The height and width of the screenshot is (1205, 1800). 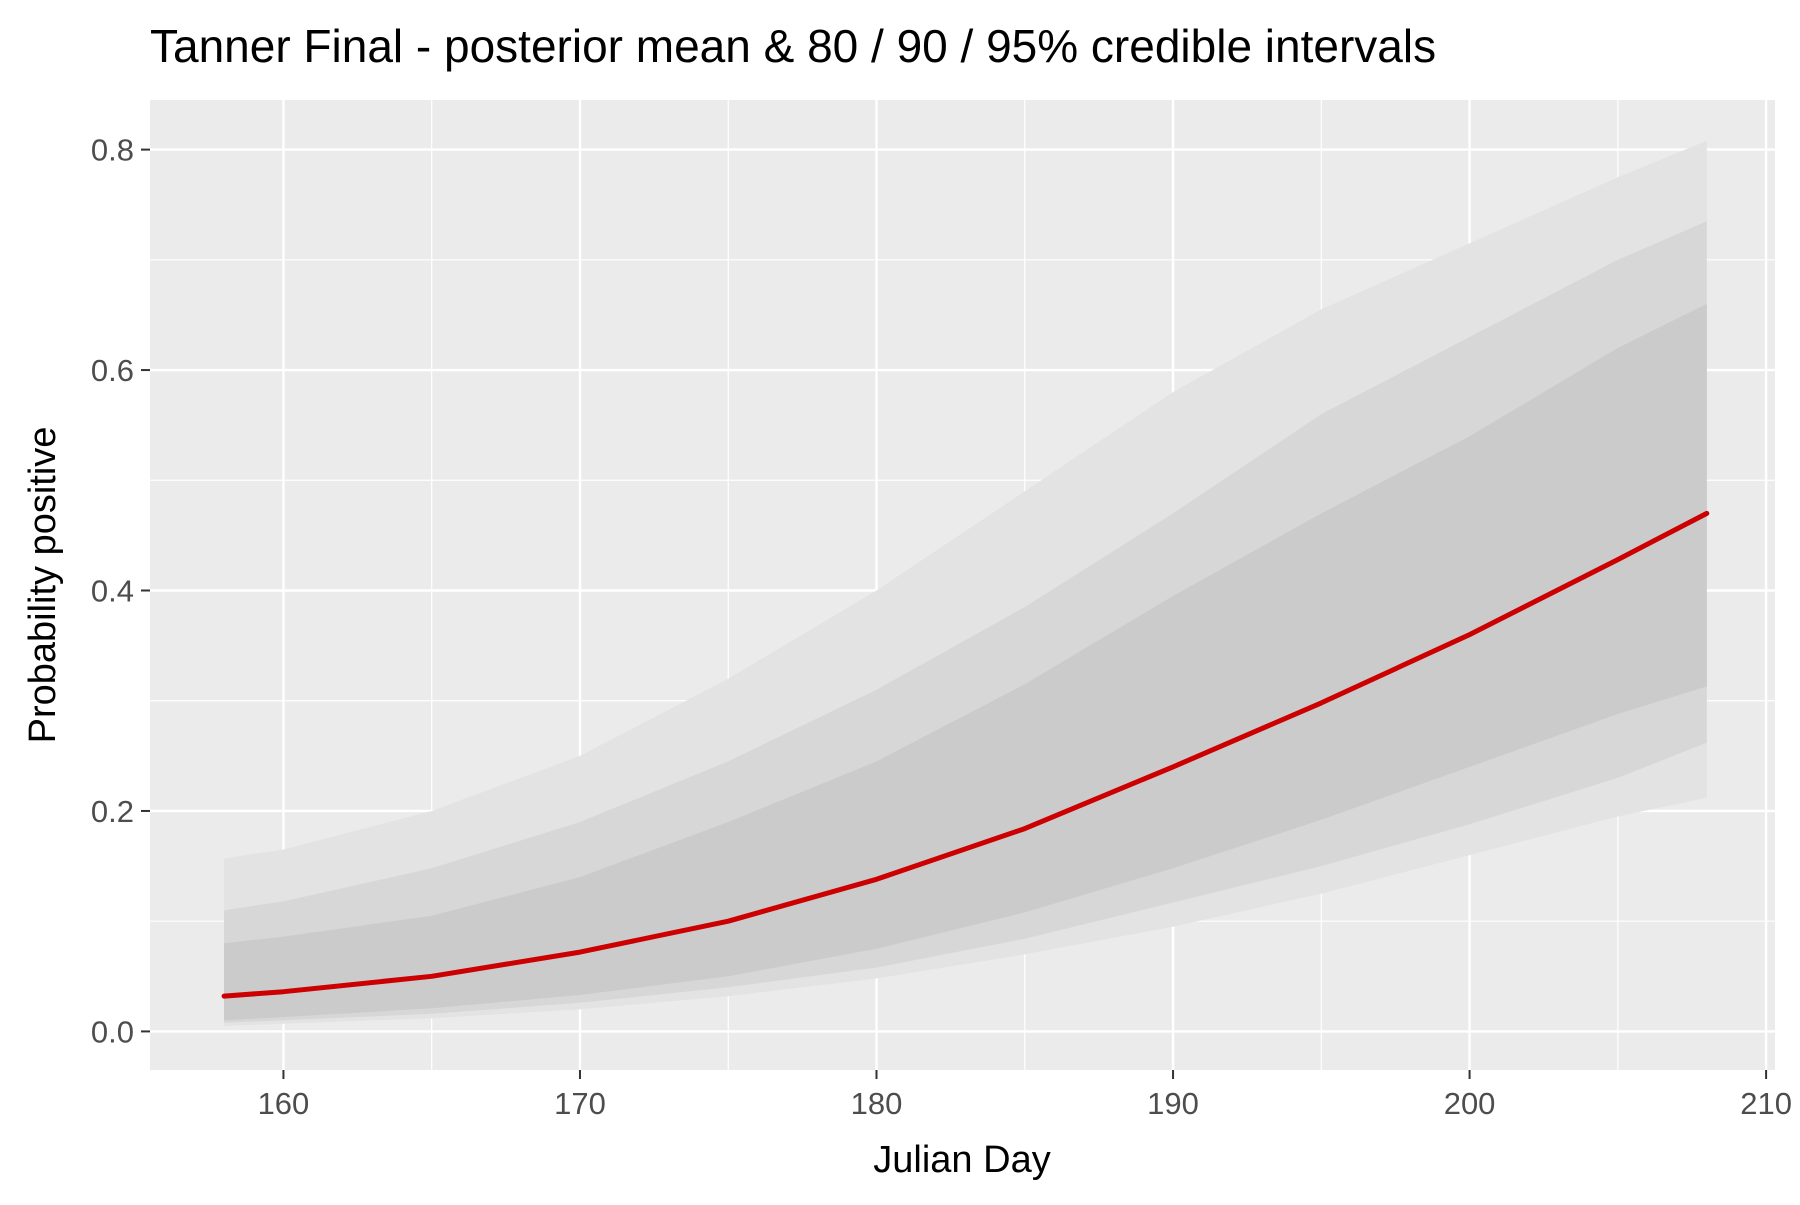 What do you see at coordinates (961, 1160) in the screenshot?
I see `x-axis-title: Julian Day` at bounding box center [961, 1160].